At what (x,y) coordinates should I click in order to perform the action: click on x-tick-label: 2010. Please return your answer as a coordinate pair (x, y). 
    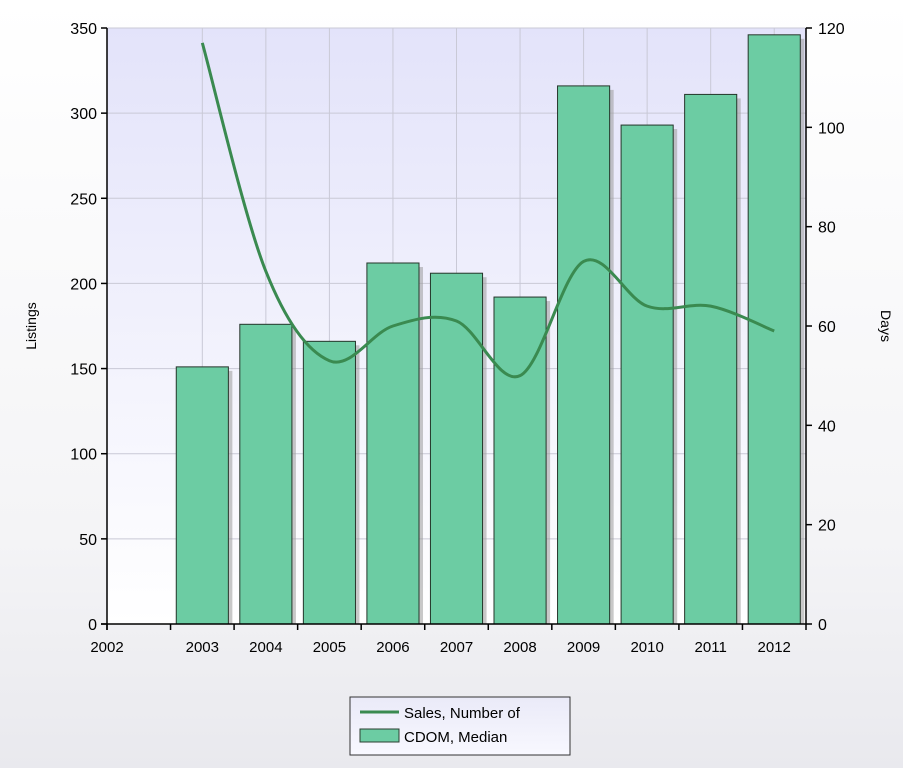
    Looking at the image, I should click on (646, 647).